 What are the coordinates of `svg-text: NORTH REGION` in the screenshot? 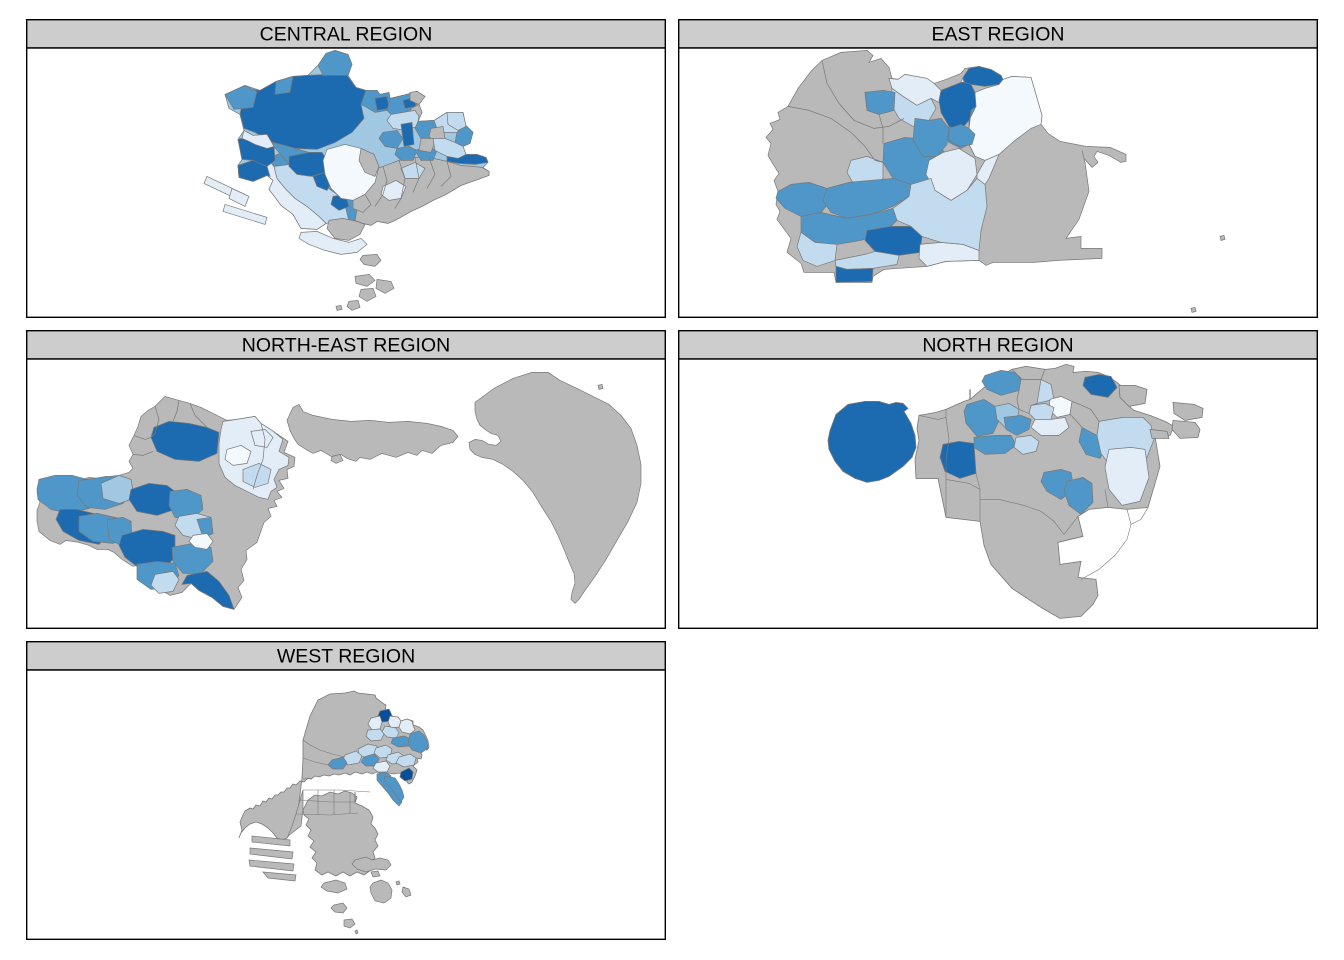 It's located at (997, 346).